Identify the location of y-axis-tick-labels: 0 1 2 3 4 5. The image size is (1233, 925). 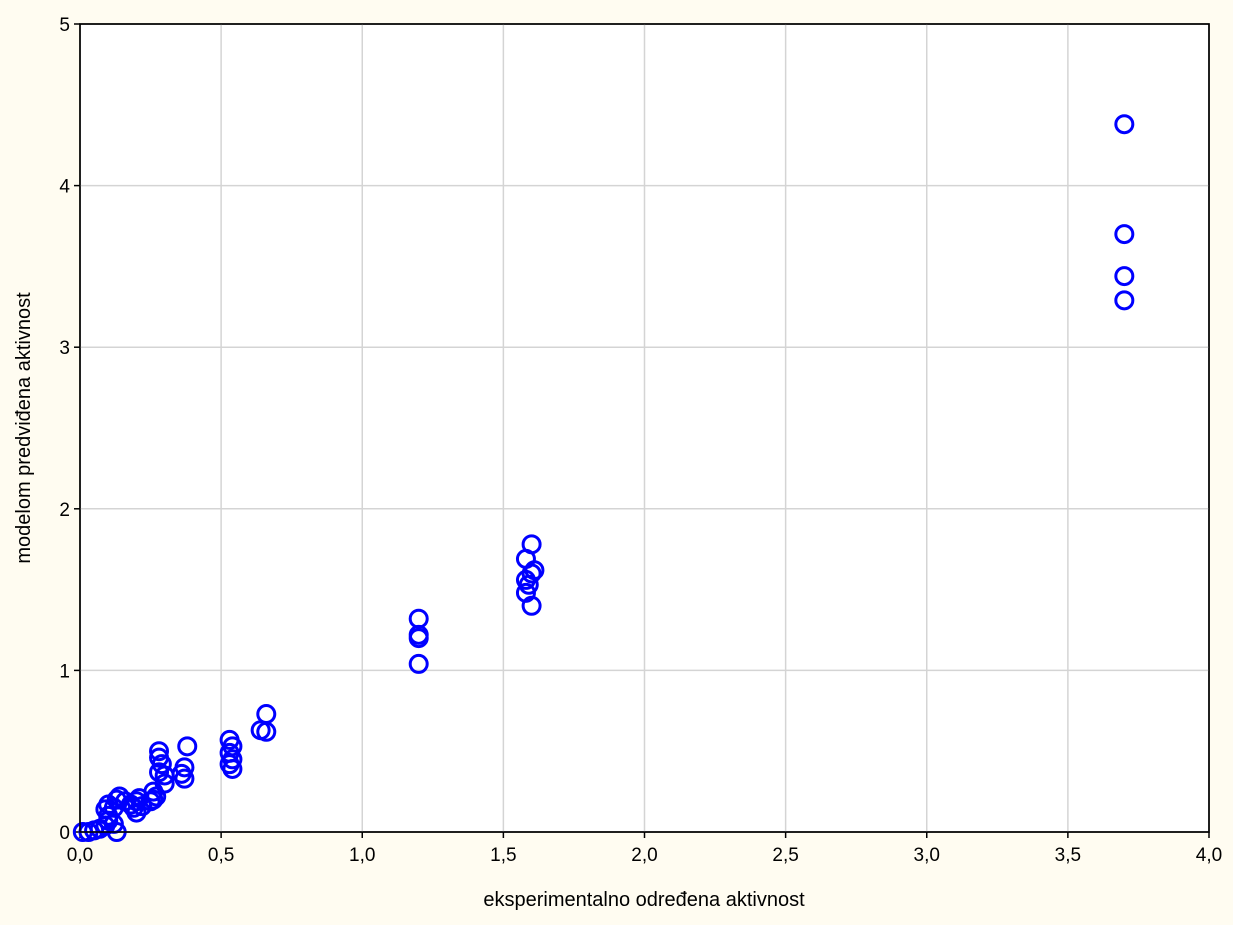
(64, 429).